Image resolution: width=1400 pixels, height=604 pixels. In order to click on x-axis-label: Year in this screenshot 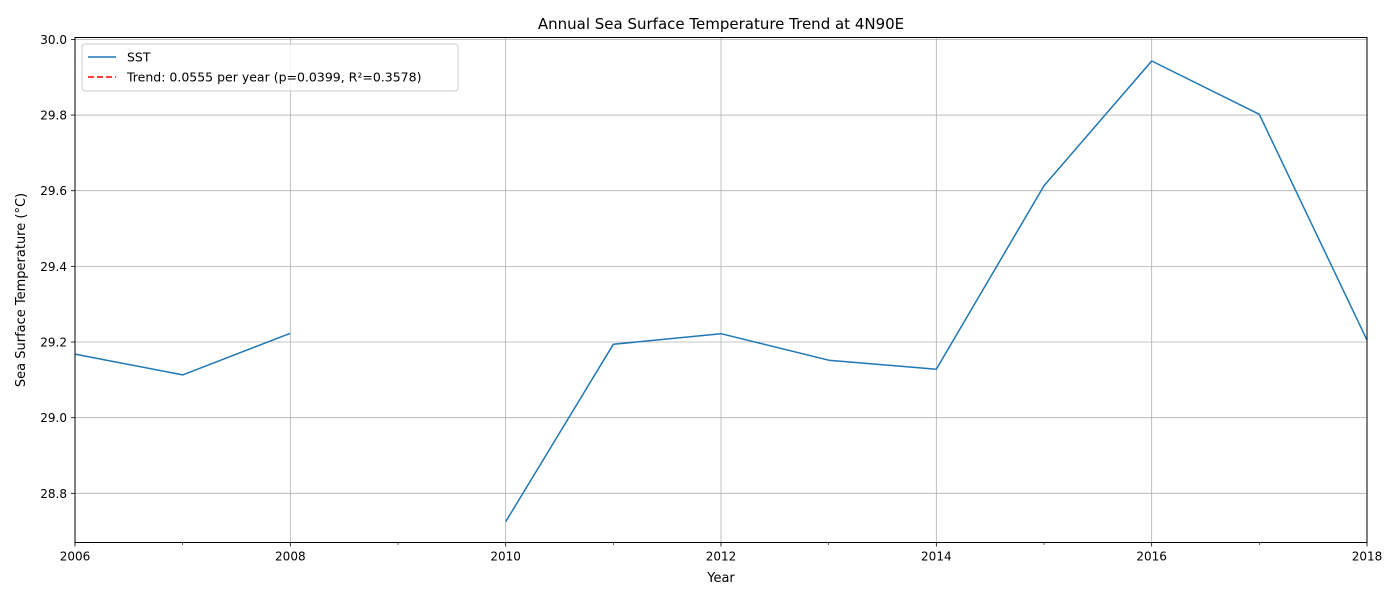, I will do `click(720, 578)`.